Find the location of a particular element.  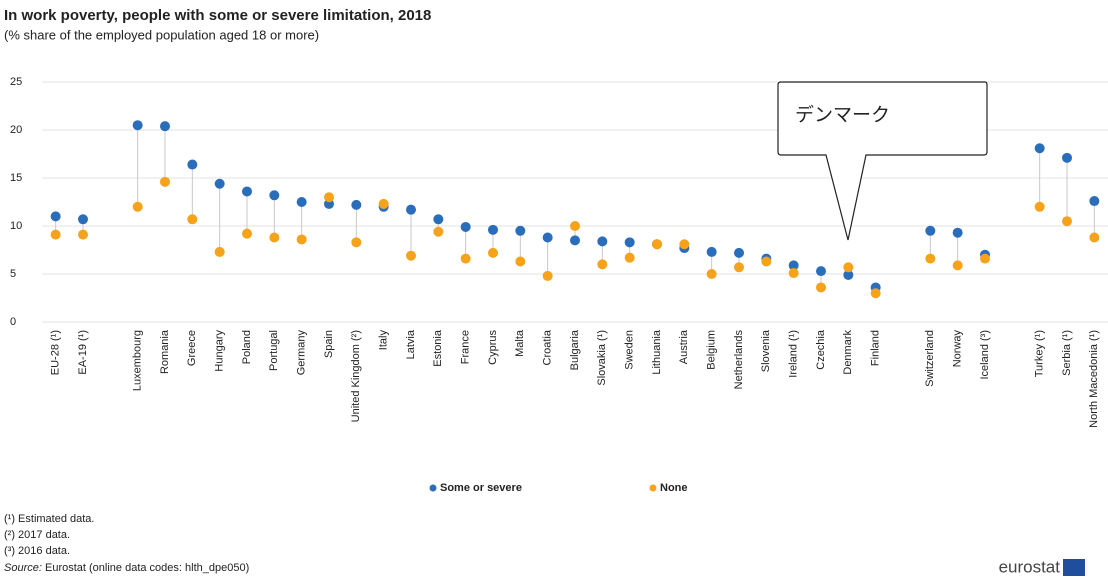

x-tick-label: Italy is located at coordinates (384, 340).